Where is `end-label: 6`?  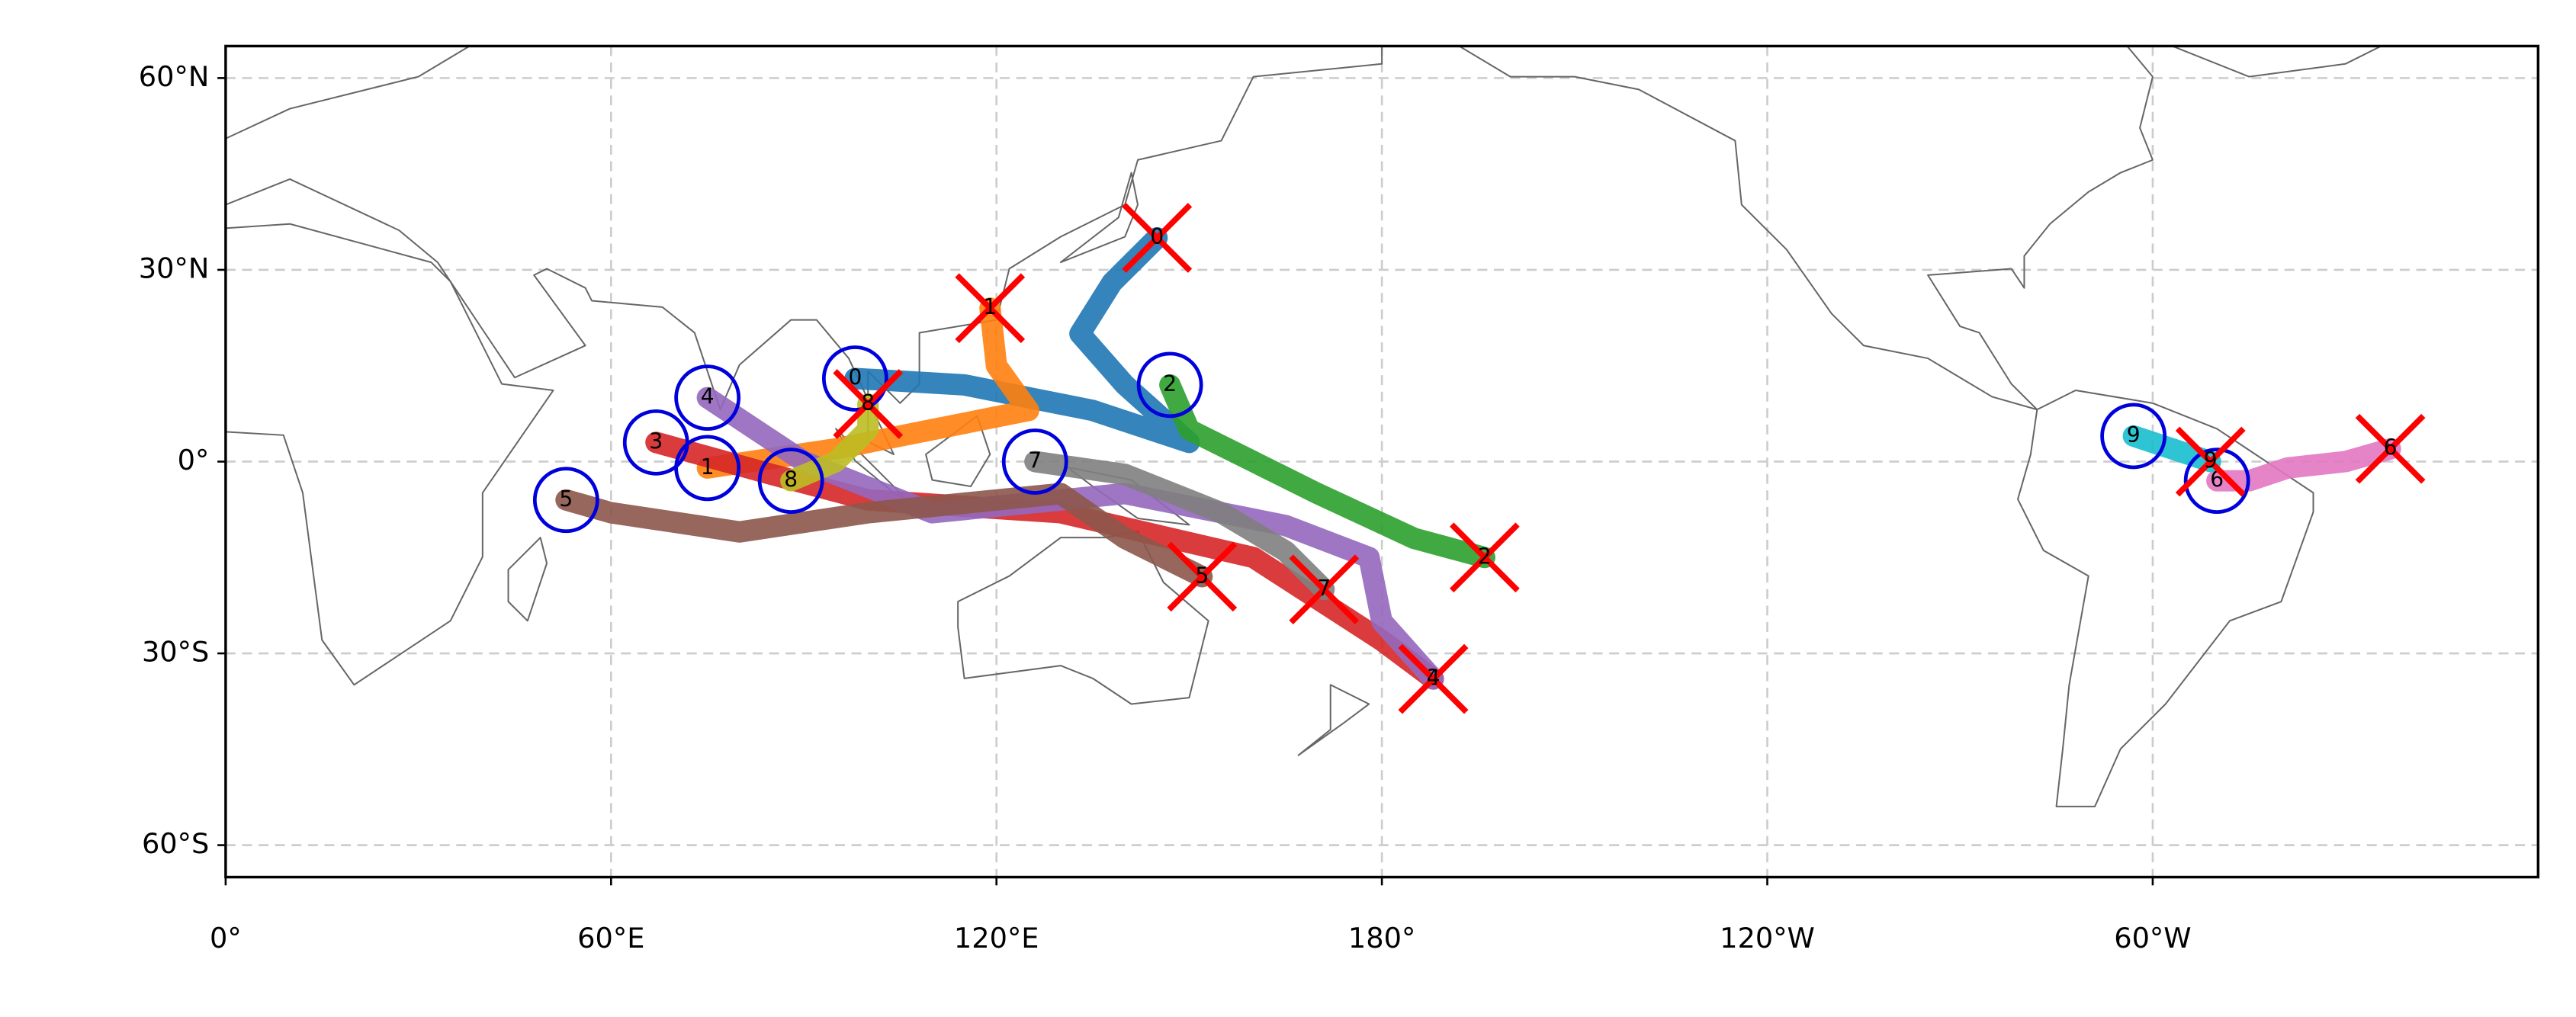 end-label: 6 is located at coordinates (2391, 448).